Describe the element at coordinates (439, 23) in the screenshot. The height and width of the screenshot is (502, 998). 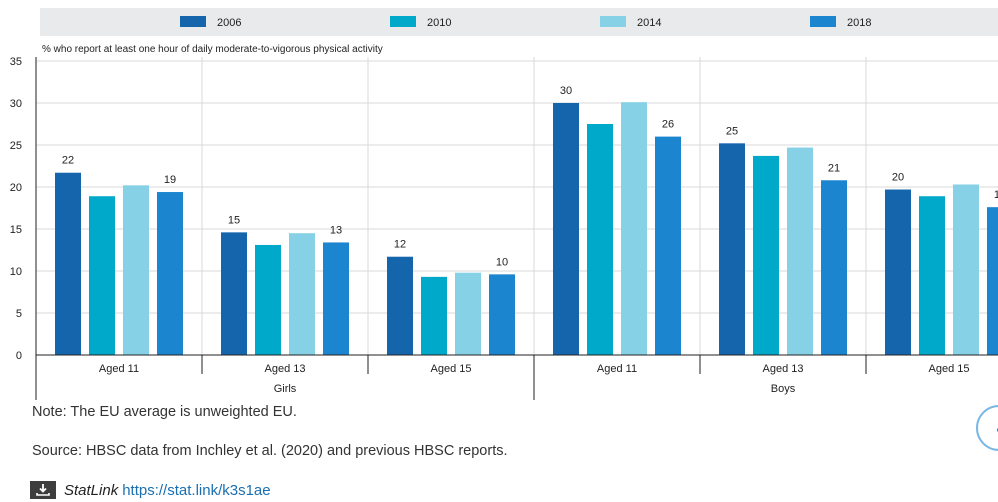
I see `legend-label: 2010` at that location.